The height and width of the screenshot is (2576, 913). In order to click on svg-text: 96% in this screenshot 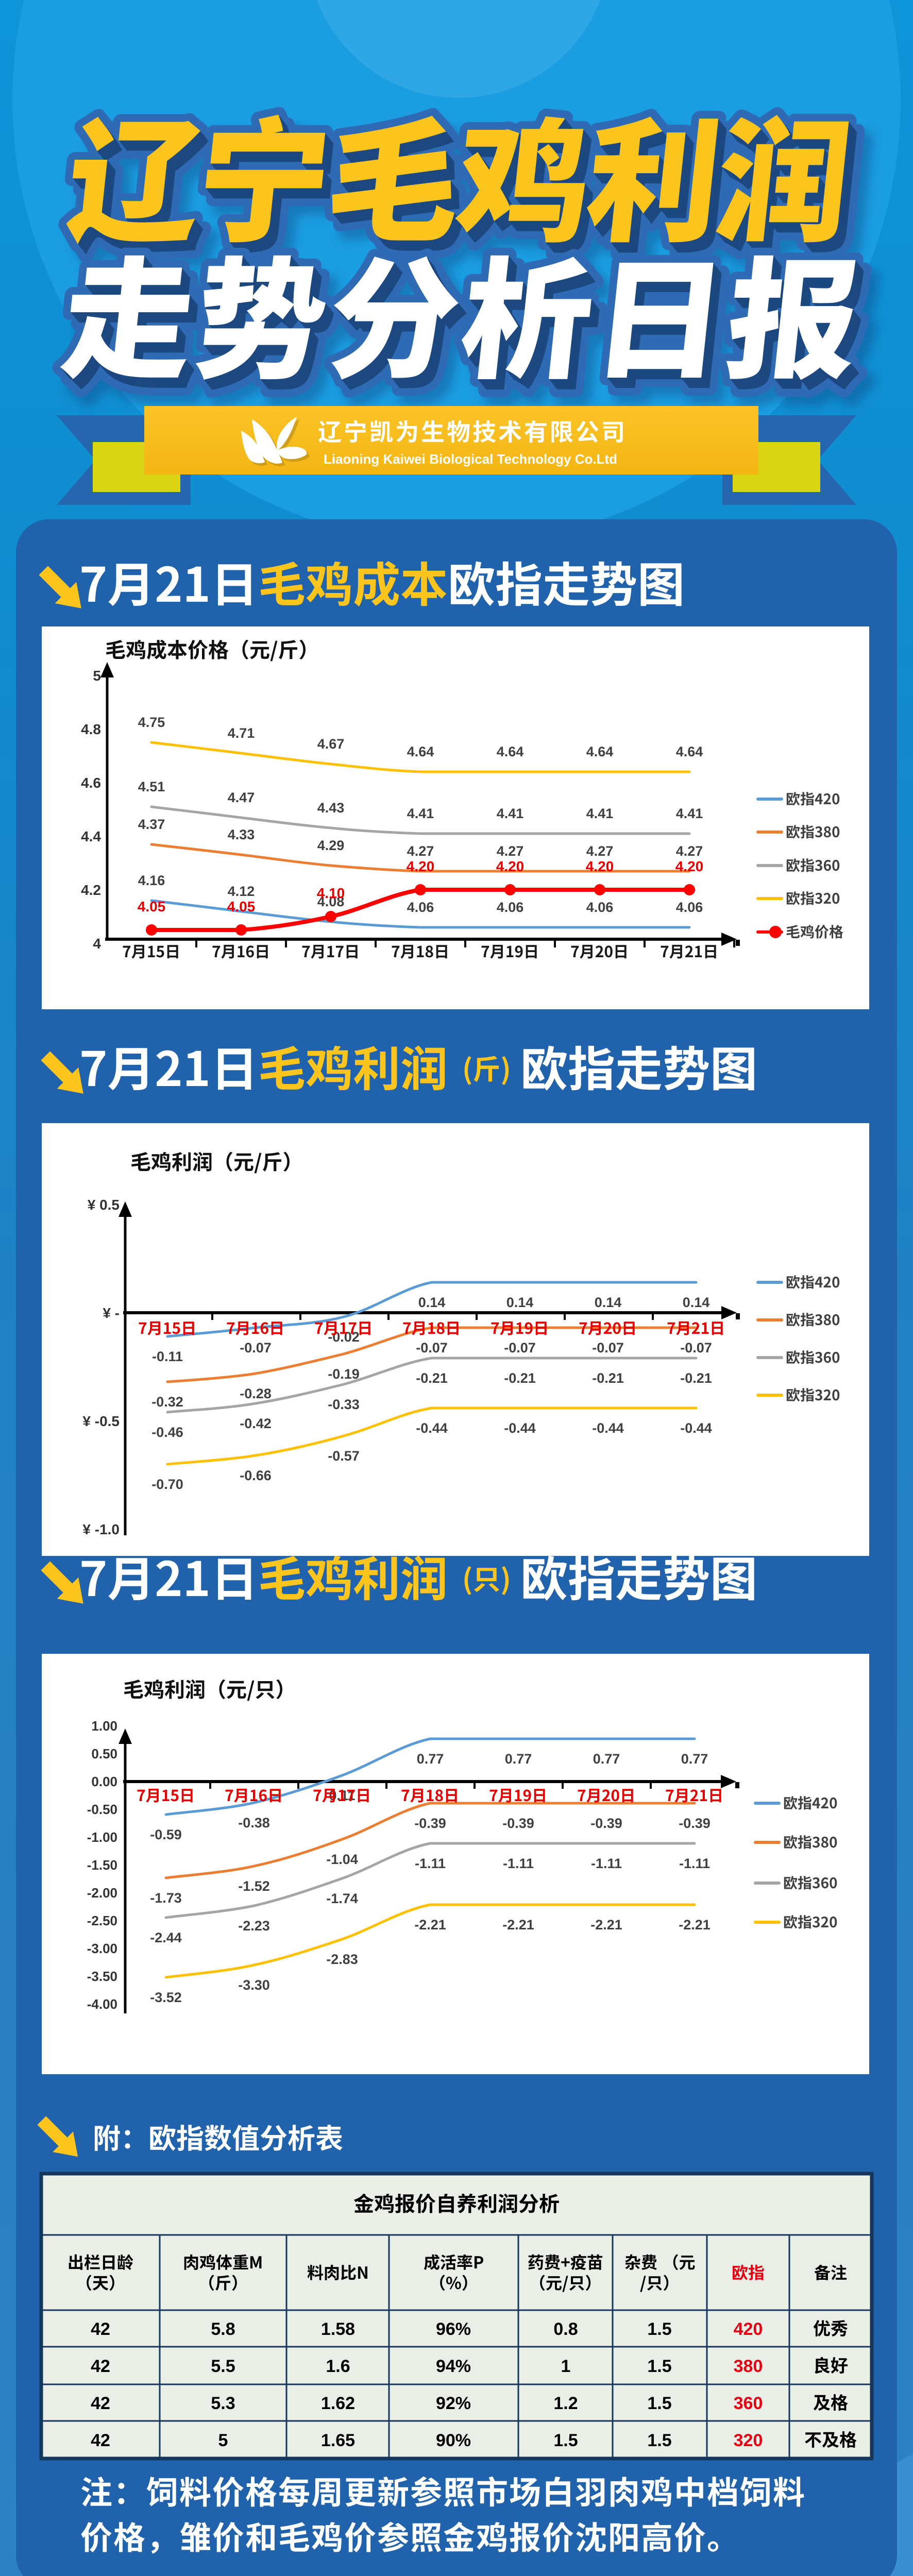, I will do `click(454, 2329)`.